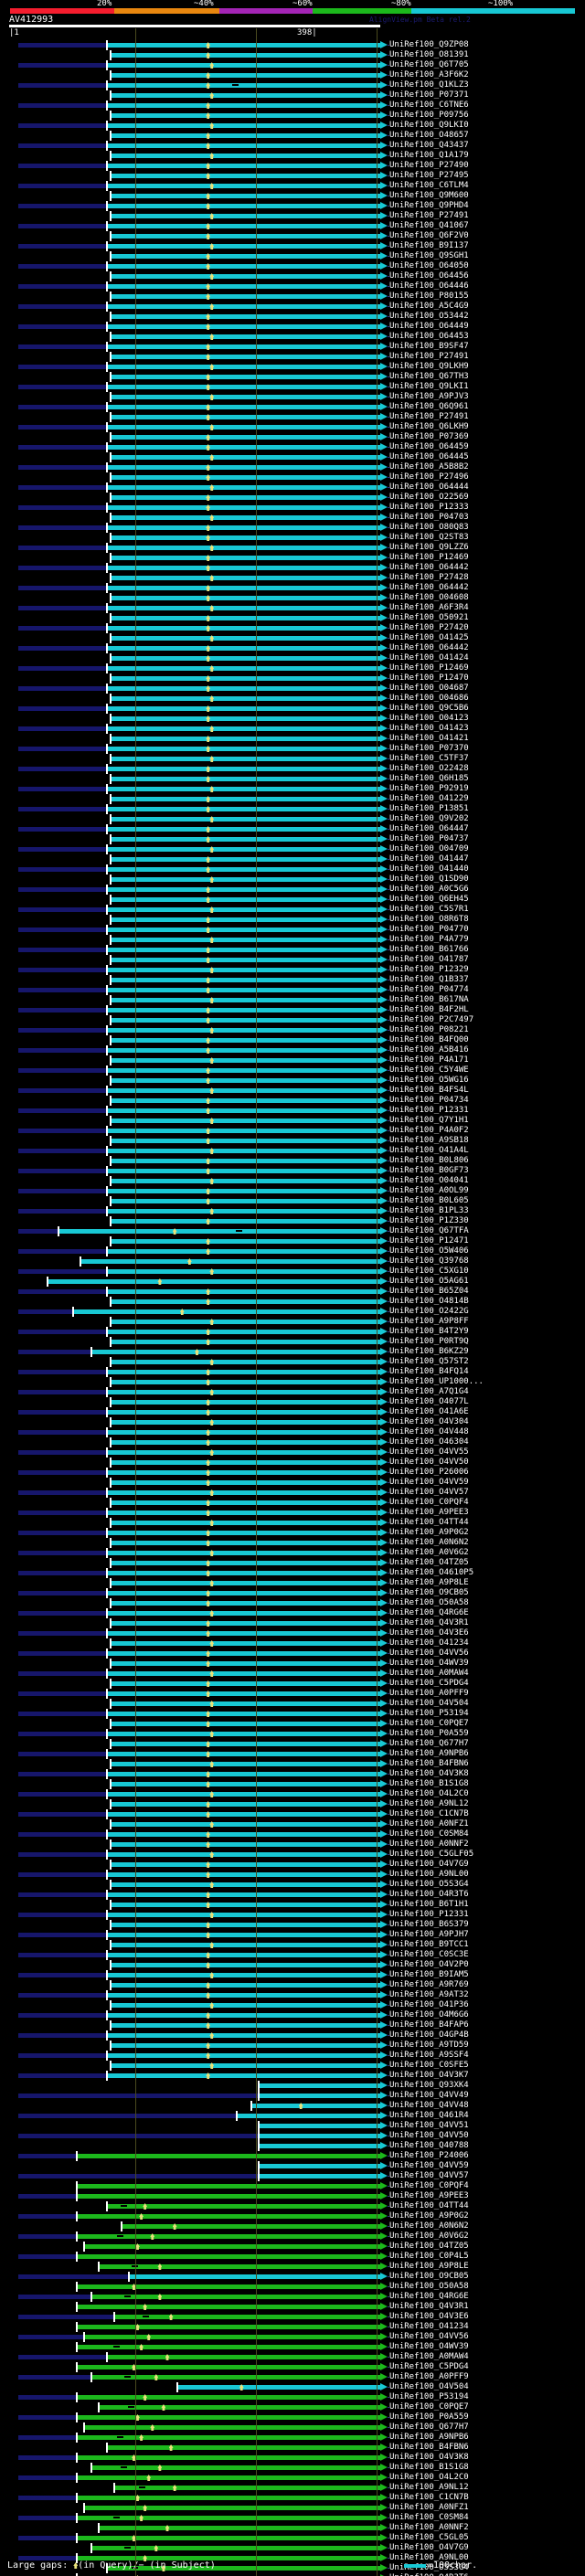 This screenshot has height=2576, width=585. Describe the element at coordinates (429, 487) in the screenshot. I see `hit-accession-link: UniRef100_O64444` at that location.